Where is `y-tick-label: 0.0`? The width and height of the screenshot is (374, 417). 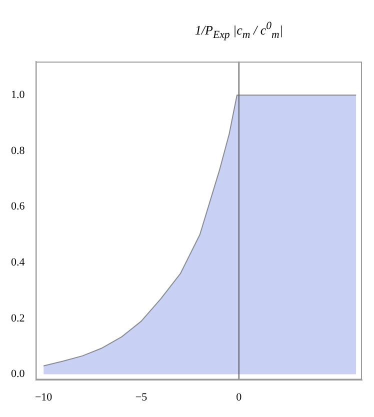
y-tick-label: 0.0 is located at coordinates (18, 374).